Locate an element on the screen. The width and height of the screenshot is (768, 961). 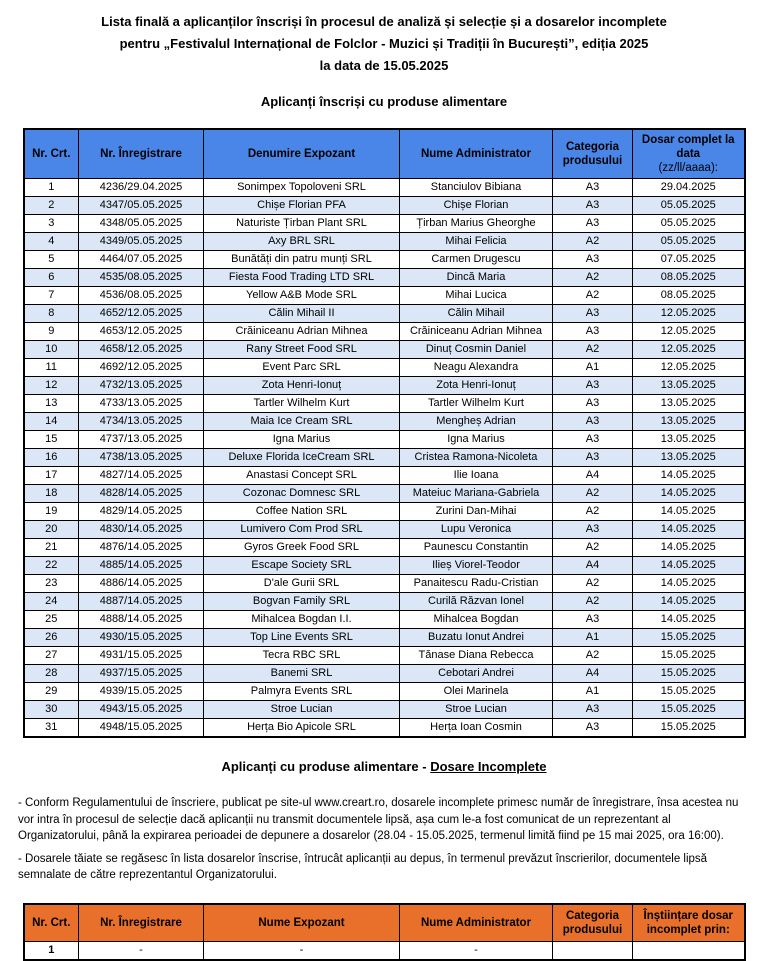
table-cell: 6 is located at coordinates (51, 278).